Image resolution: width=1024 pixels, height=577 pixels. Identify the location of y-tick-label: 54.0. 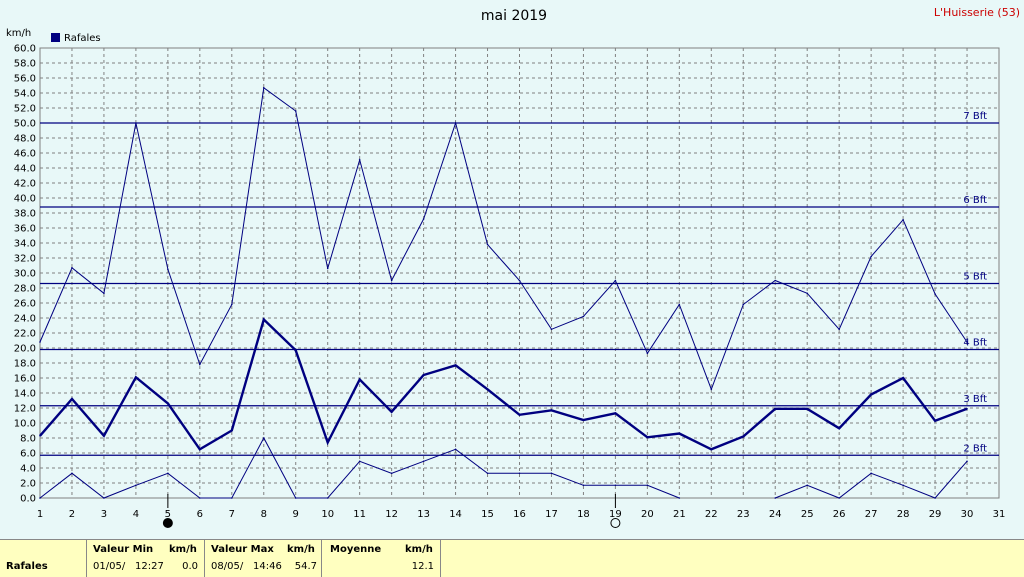
(25, 94).